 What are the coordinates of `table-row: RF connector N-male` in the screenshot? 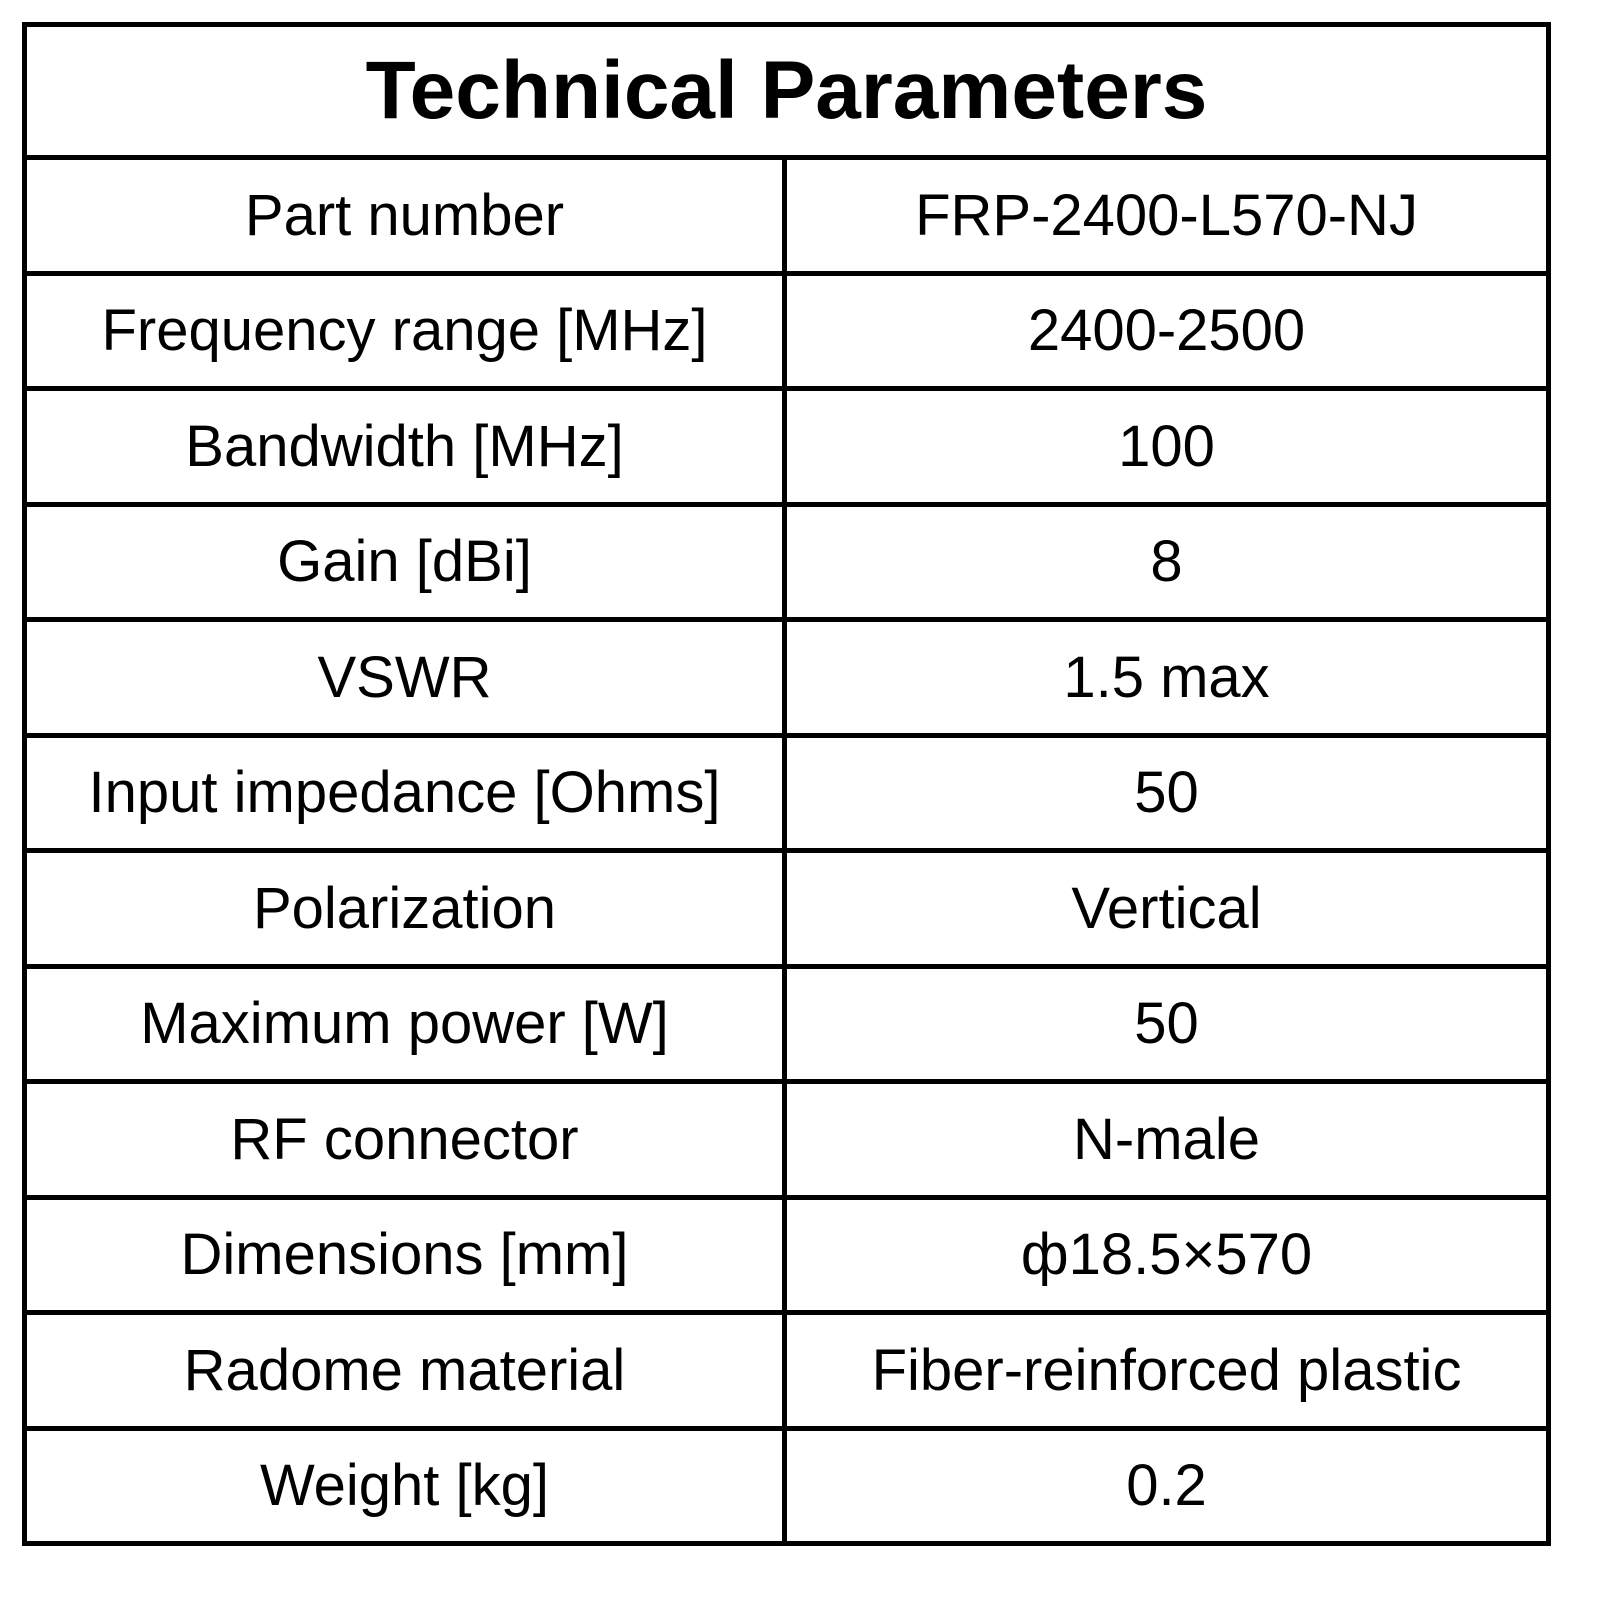 It's located at (787, 1139).